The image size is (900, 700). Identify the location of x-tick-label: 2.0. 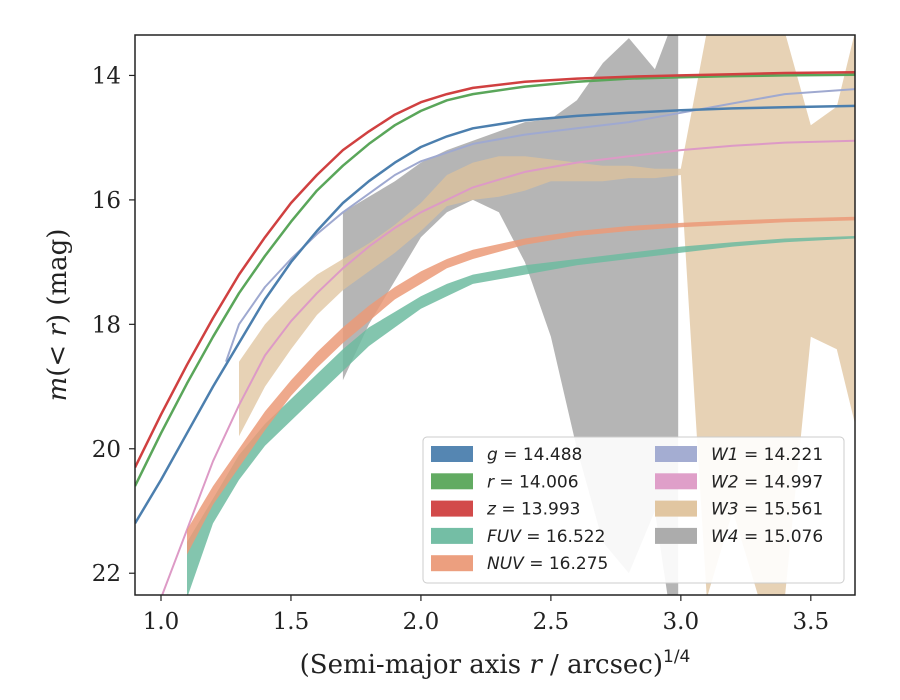
(421, 622).